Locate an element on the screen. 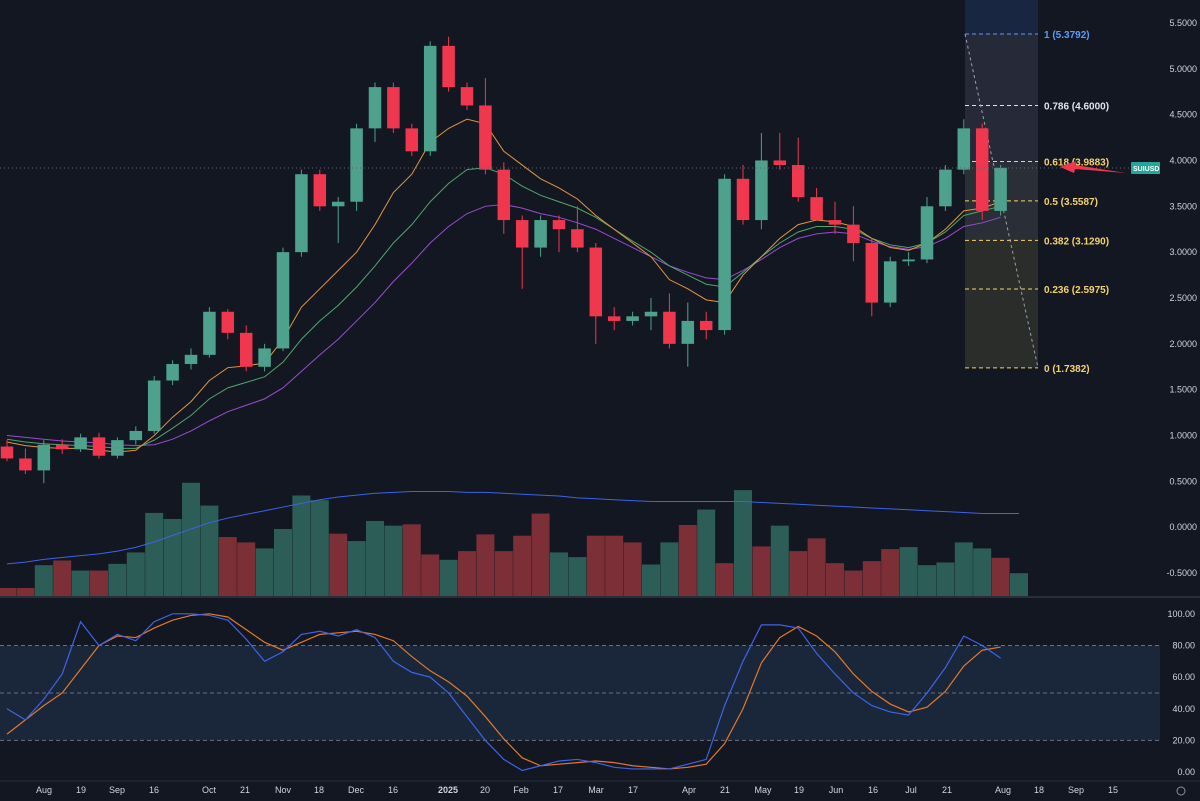 This screenshot has width=1200, height=801. price-tick-label: 5.5000 is located at coordinates (1183, 23).